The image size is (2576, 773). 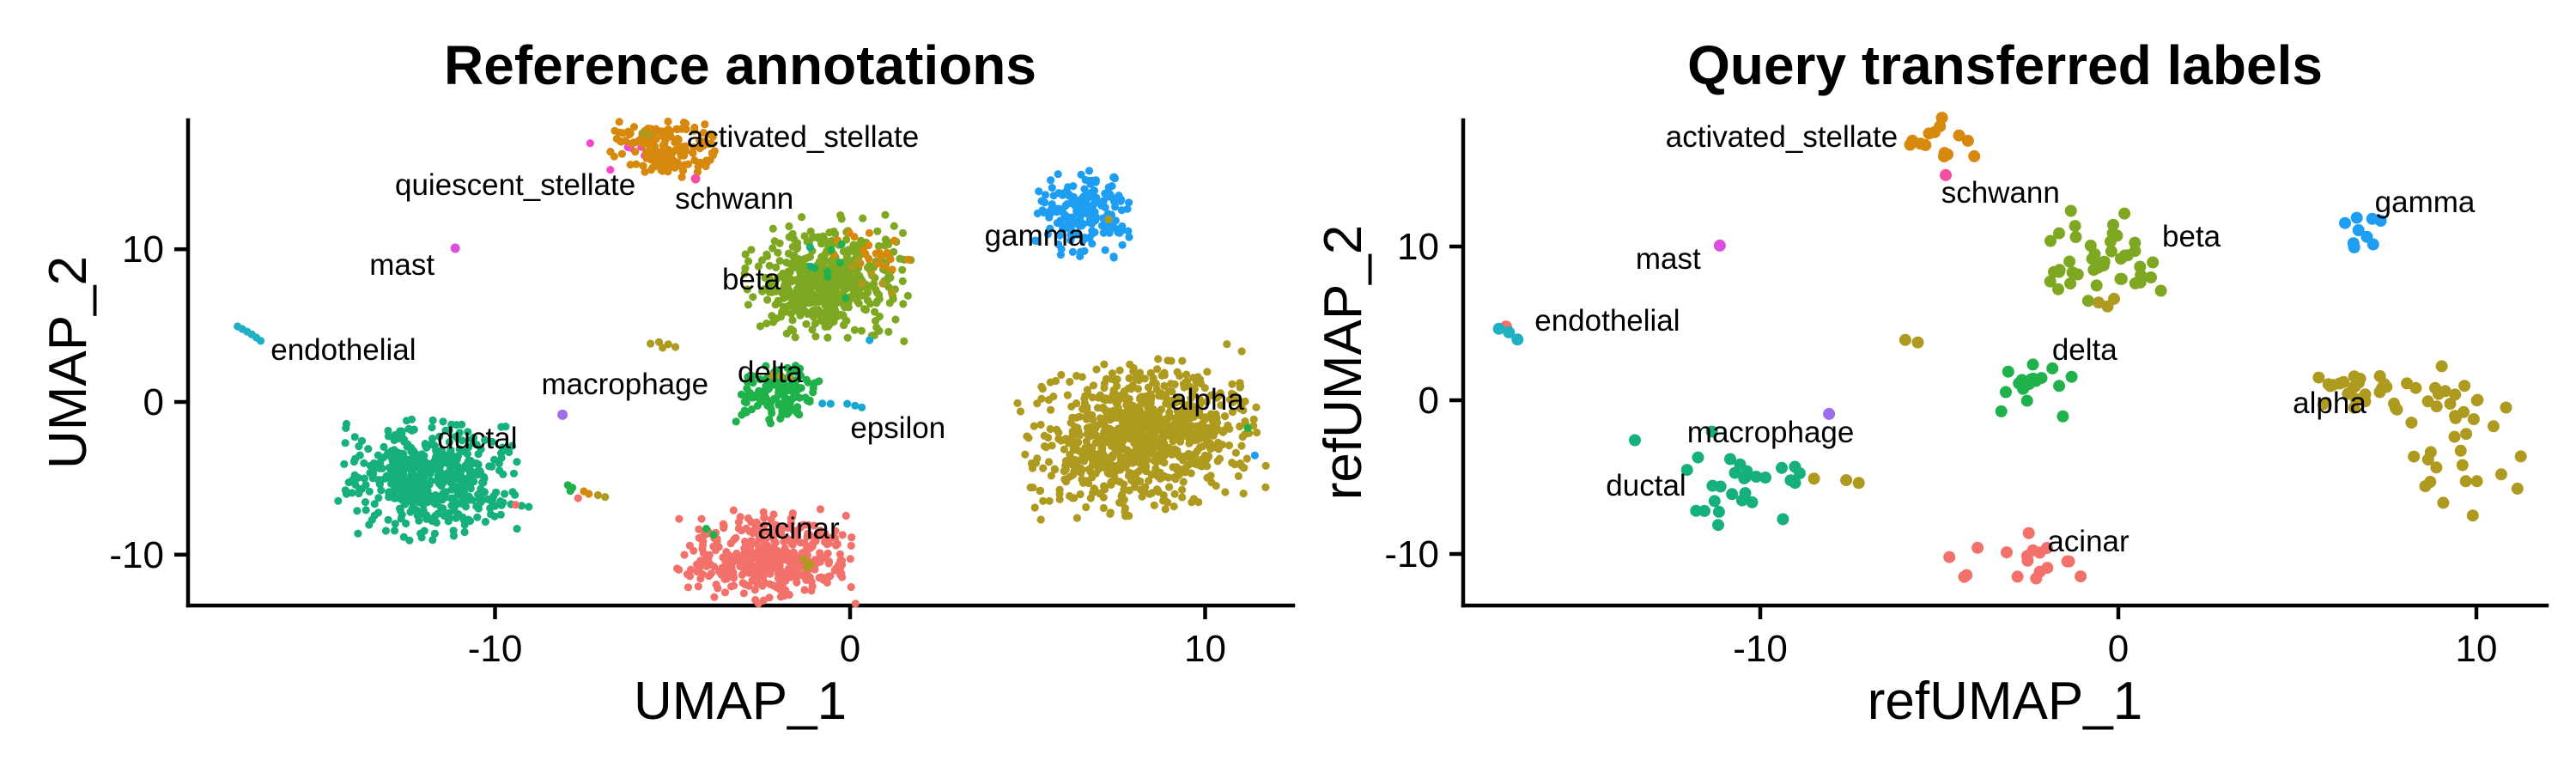 What do you see at coordinates (1411, 554) in the screenshot?
I see `y-tick-label: -10` at bounding box center [1411, 554].